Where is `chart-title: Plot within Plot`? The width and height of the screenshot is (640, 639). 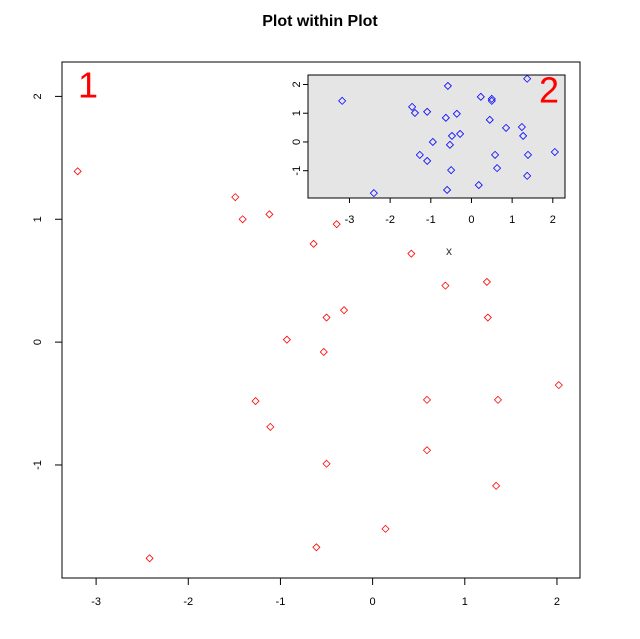 chart-title: Plot within Plot is located at coordinates (320, 21).